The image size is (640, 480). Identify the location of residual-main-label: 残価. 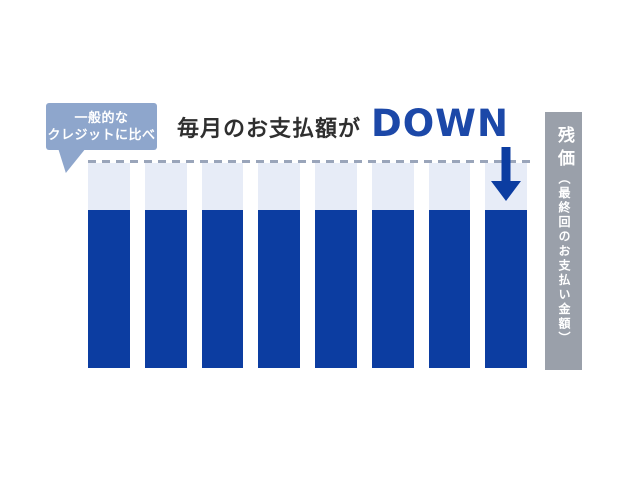
(564, 149).